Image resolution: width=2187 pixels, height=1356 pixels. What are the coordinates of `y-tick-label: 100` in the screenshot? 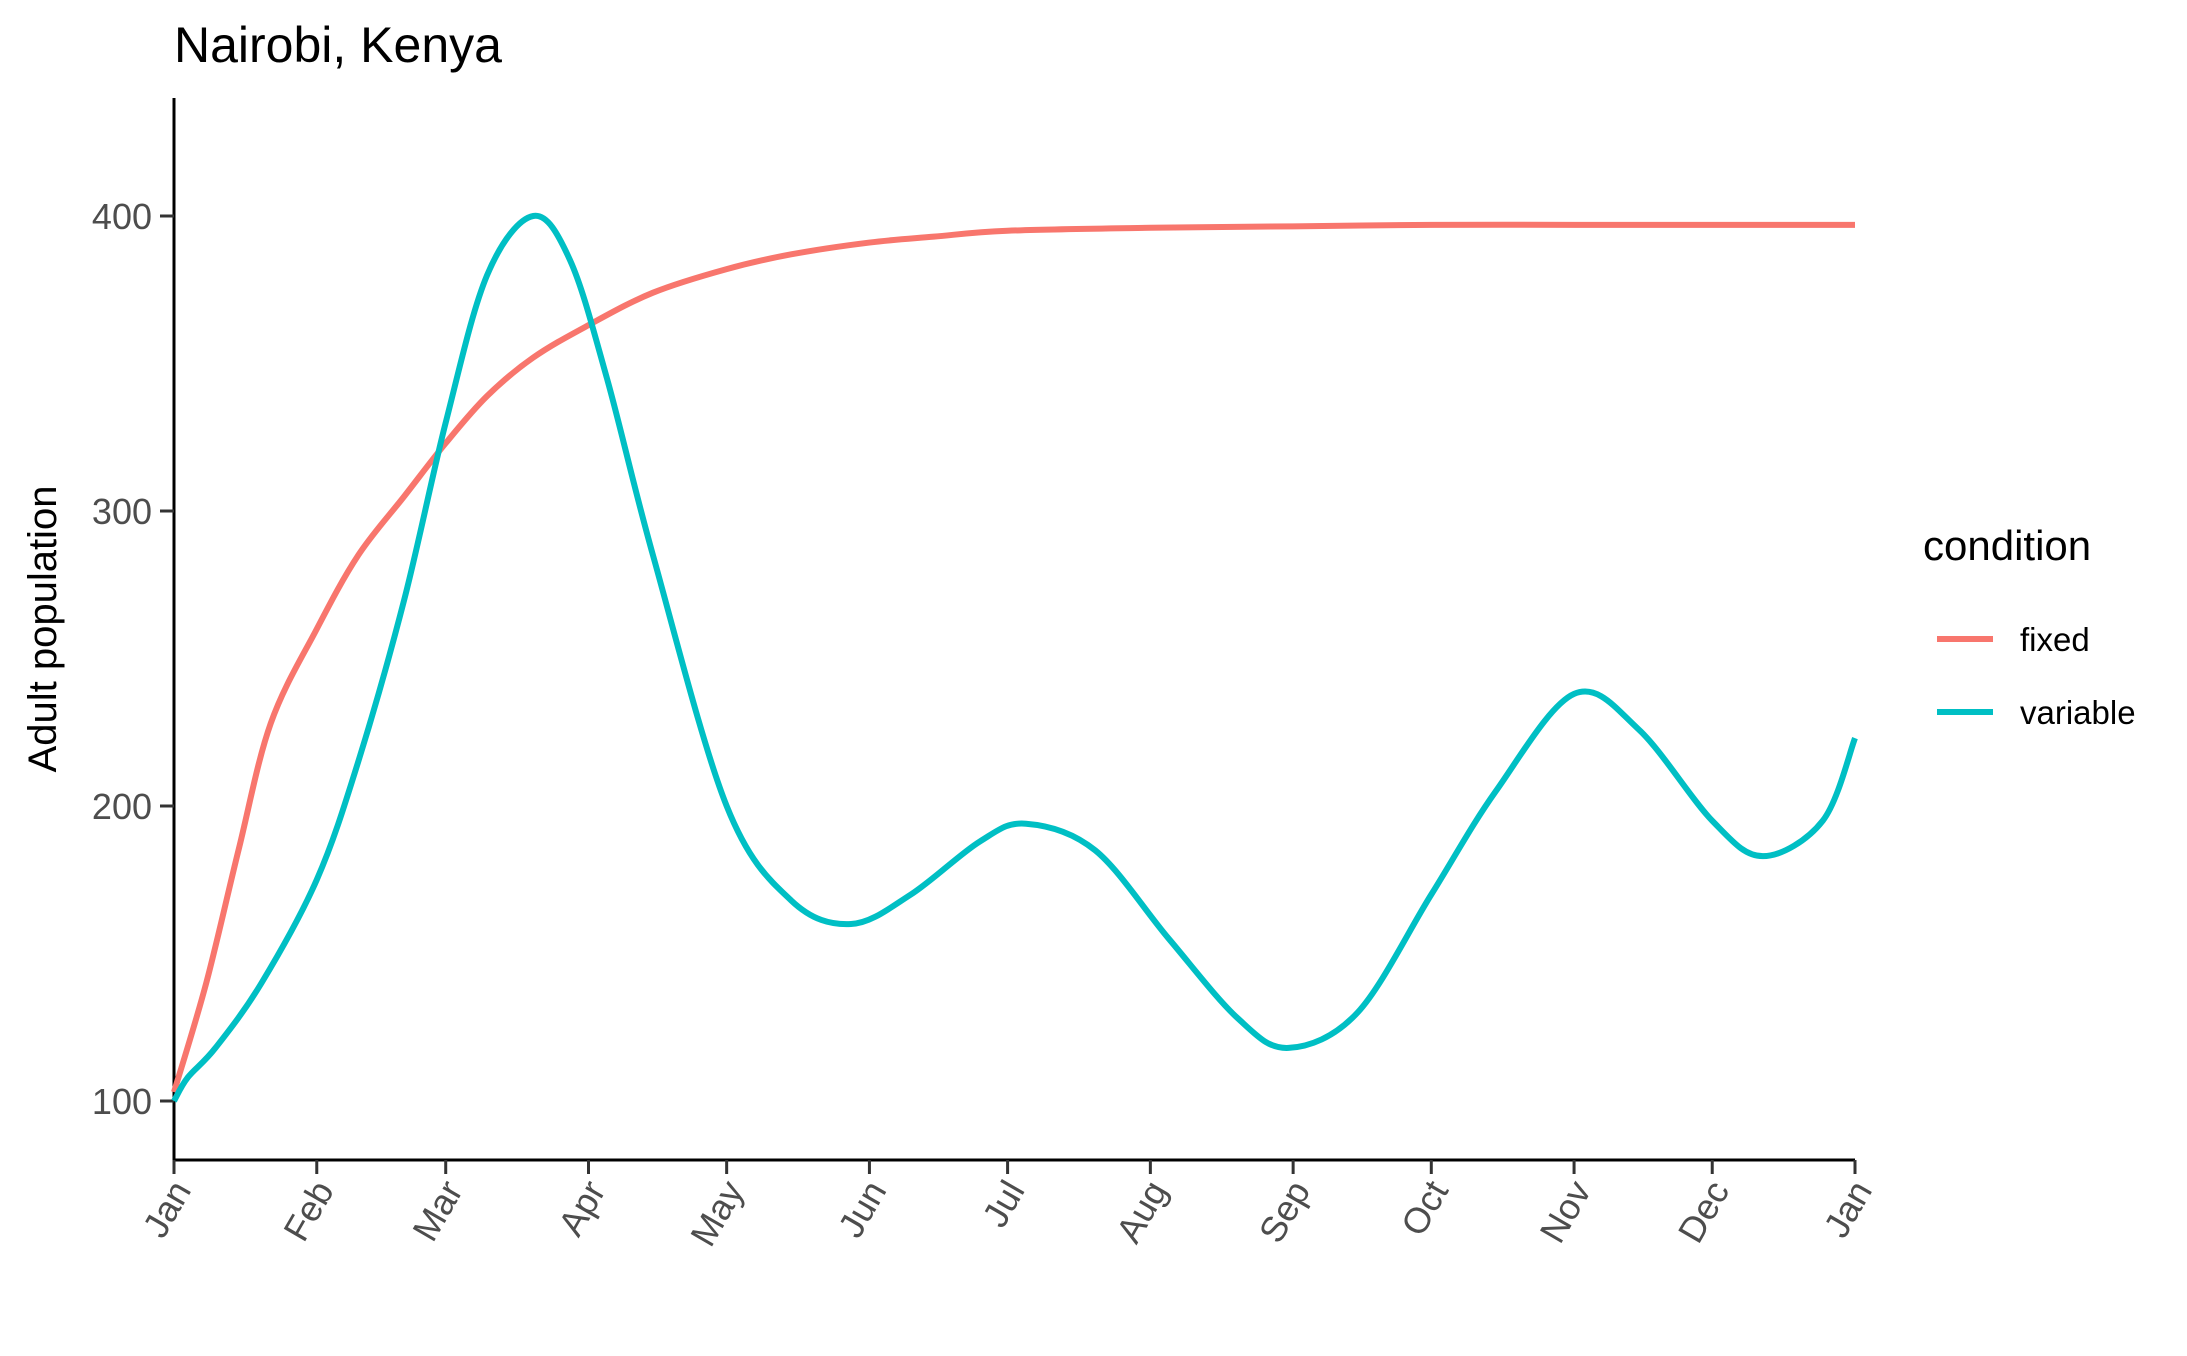 It's located at (122, 1101).